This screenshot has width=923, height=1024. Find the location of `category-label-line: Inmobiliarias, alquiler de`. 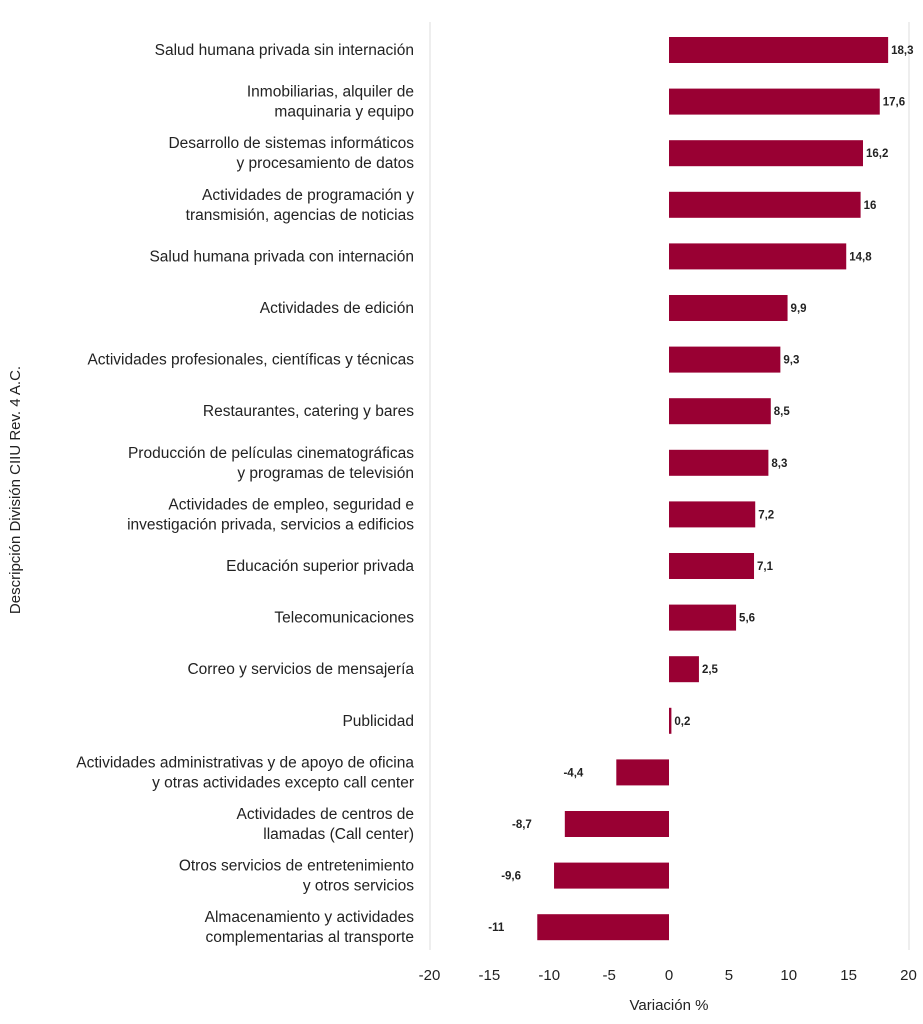

category-label-line: Inmobiliarias, alquiler de is located at coordinates (330, 92).